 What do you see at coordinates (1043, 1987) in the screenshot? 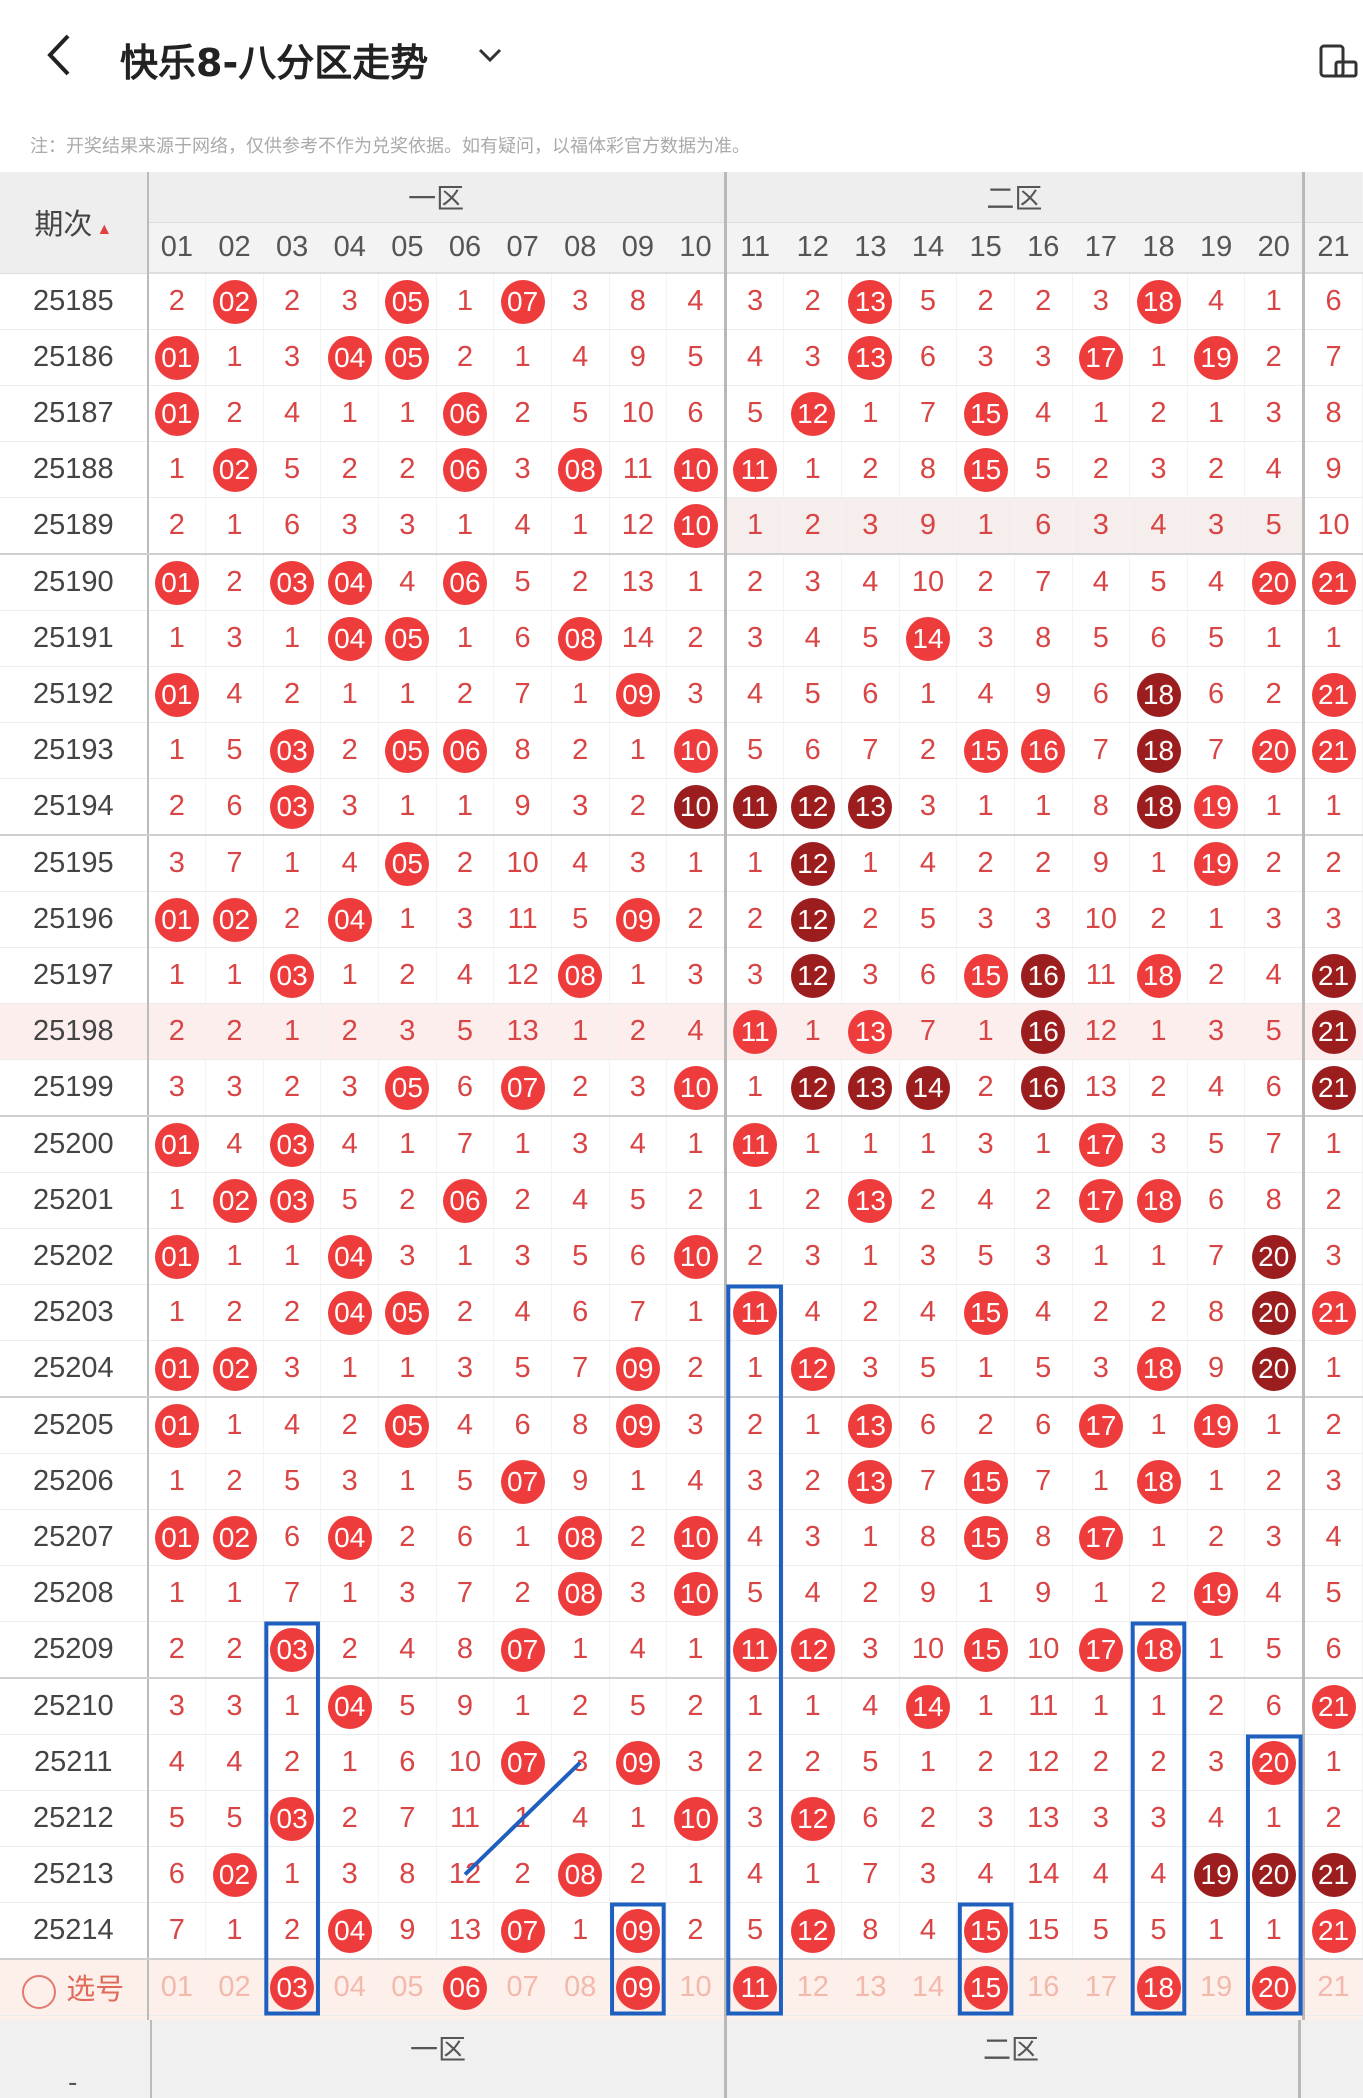
I see `select-number-cell: 16` at bounding box center [1043, 1987].